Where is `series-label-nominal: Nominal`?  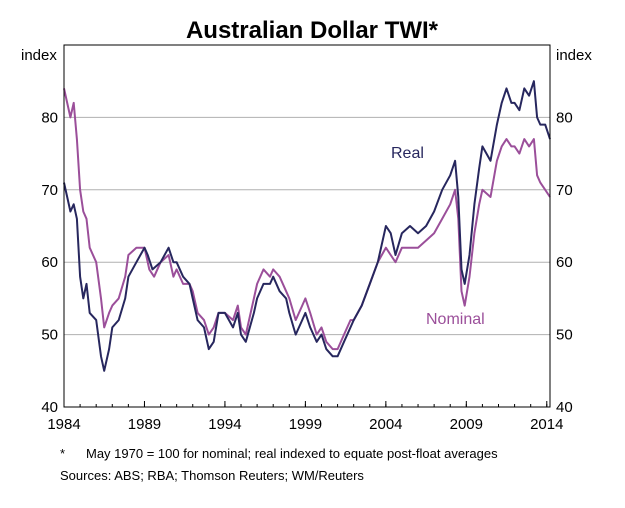 series-label-nominal: Nominal is located at coordinates (455, 319).